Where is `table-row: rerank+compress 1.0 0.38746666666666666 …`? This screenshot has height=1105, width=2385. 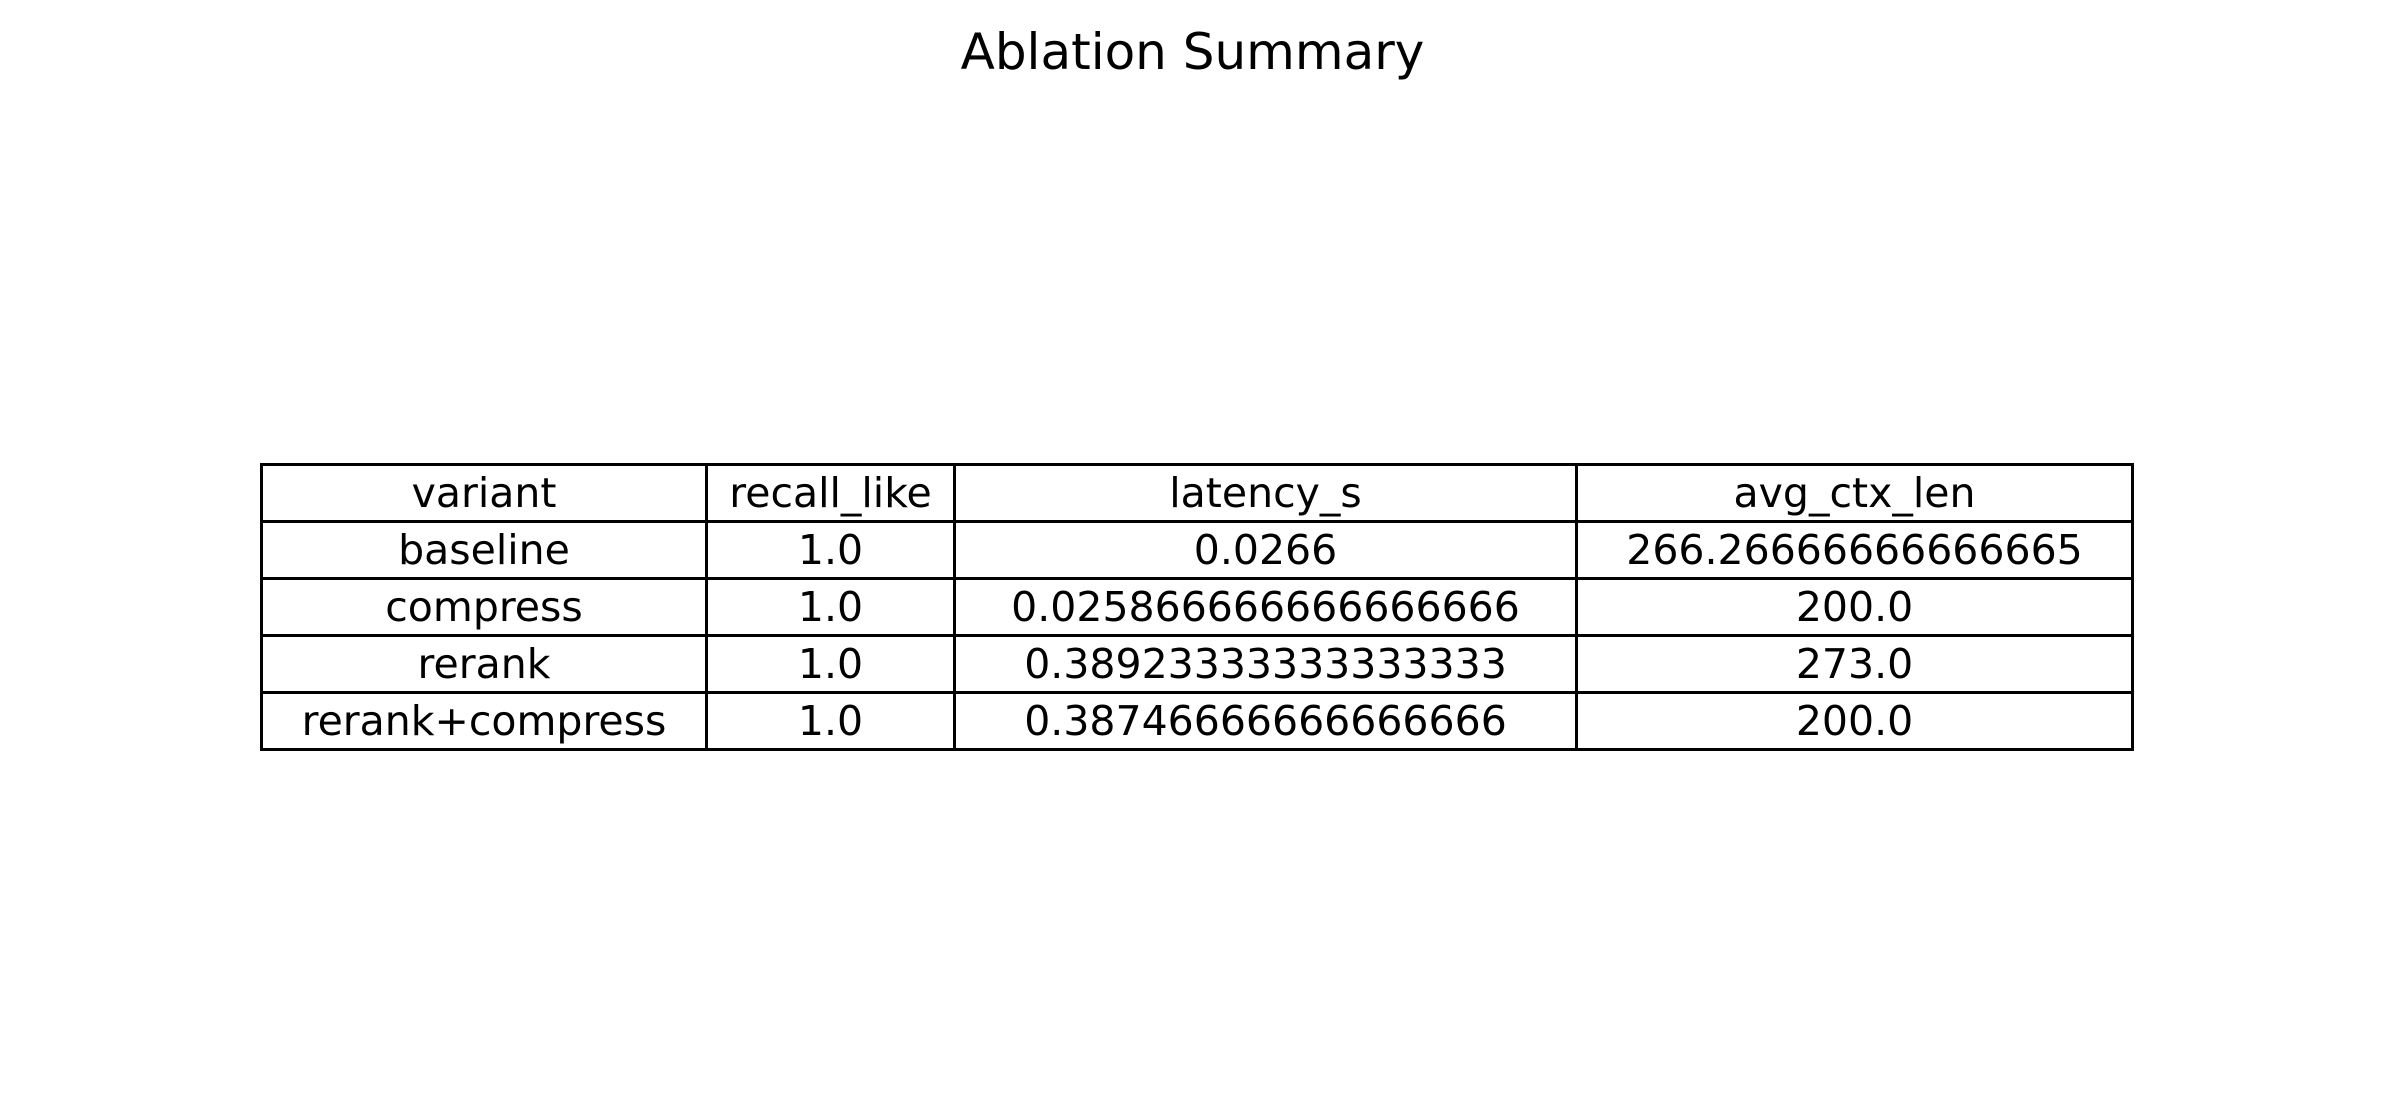
table-row: rerank+compress 1.0 0.38746666666666666 … is located at coordinates (1197, 721).